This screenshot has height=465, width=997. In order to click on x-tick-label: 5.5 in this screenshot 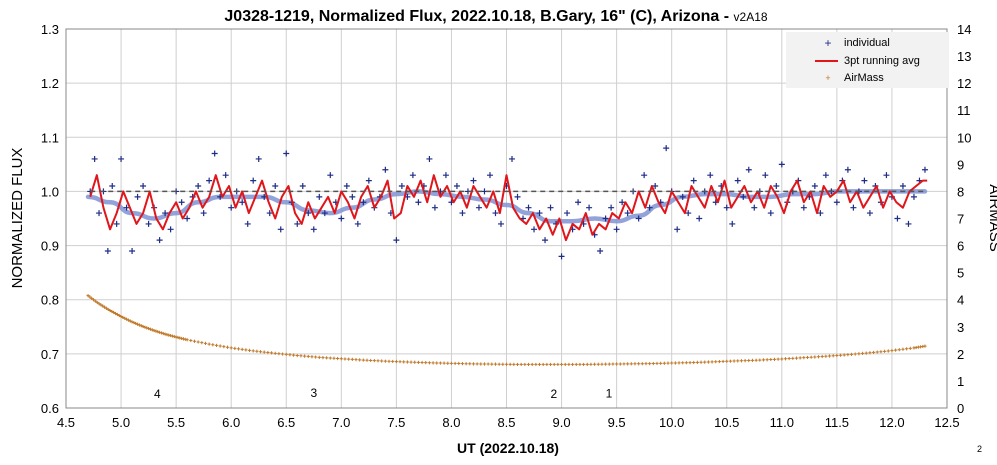, I will do `click(176, 422)`.